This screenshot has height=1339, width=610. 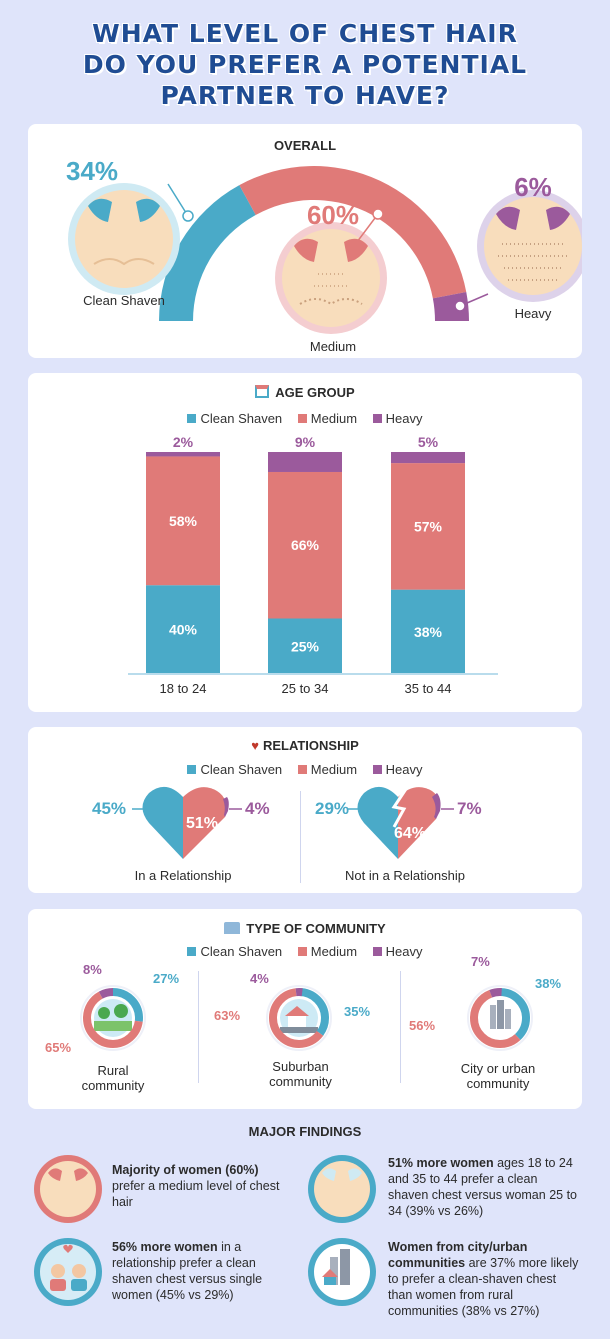 What do you see at coordinates (333, 346) in the screenshot?
I see `overall-medium-label: Medium` at bounding box center [333, 346].